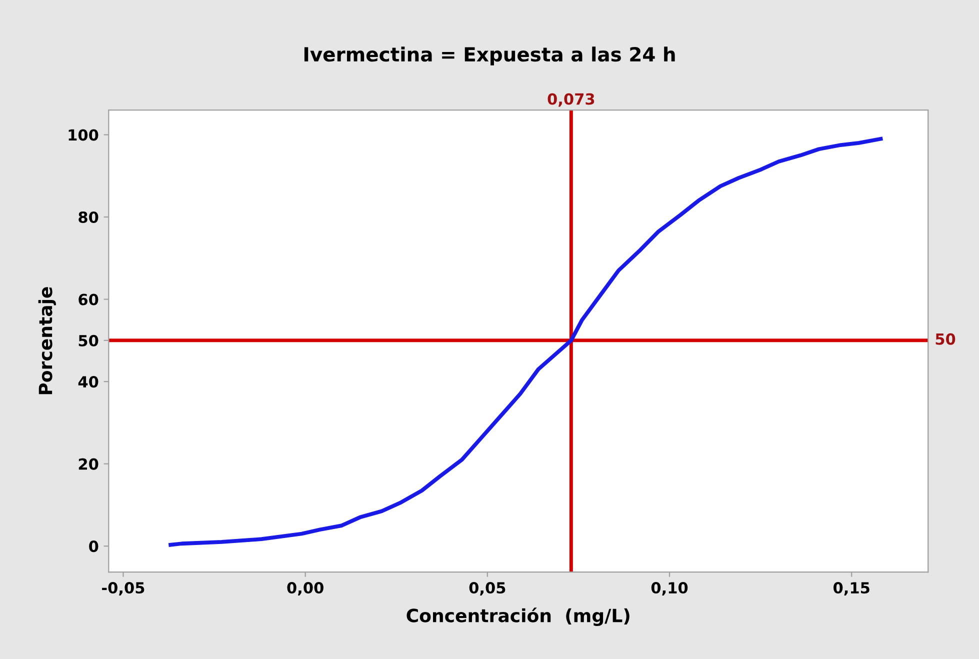 The image size is (979, 659). Describe the element at coordinates (305, 589) in the screenshot. I see `x-tick-label: 0,00` at that location.